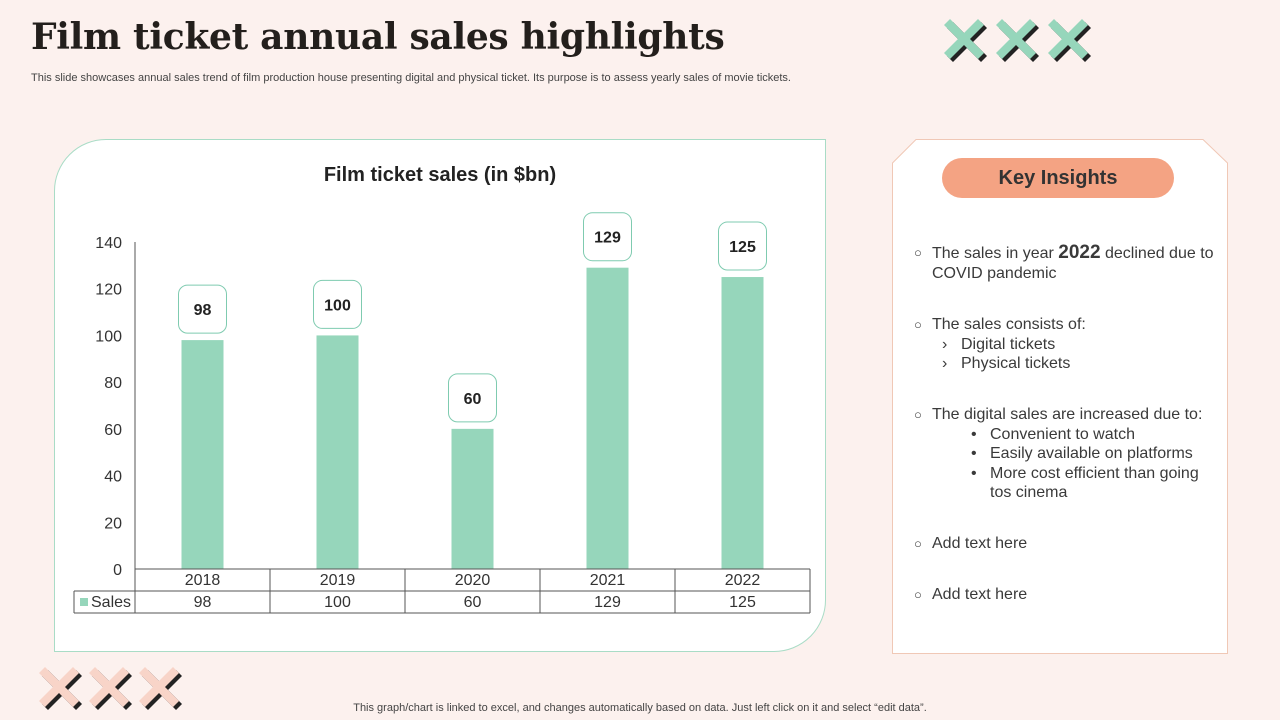 This screenshot has width=1280, height=720. Describe the element at coordinates (1062, 434) in the screenshot. I see `insight-3-sub-1: Convenient to watch` at that location.